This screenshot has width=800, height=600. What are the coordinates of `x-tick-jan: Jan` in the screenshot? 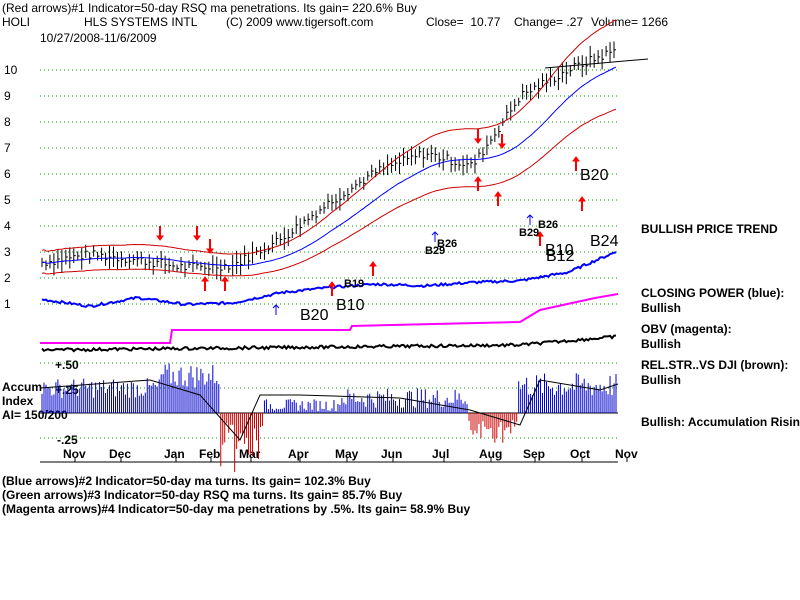 It's located at (174, 454).